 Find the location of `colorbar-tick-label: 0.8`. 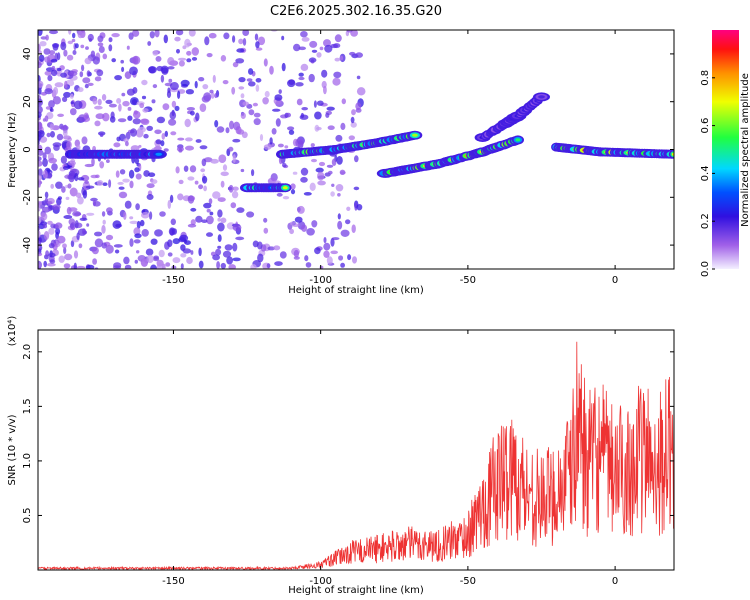

colorbar-tick-label: 0.8 is located at coordinates (705, 78).